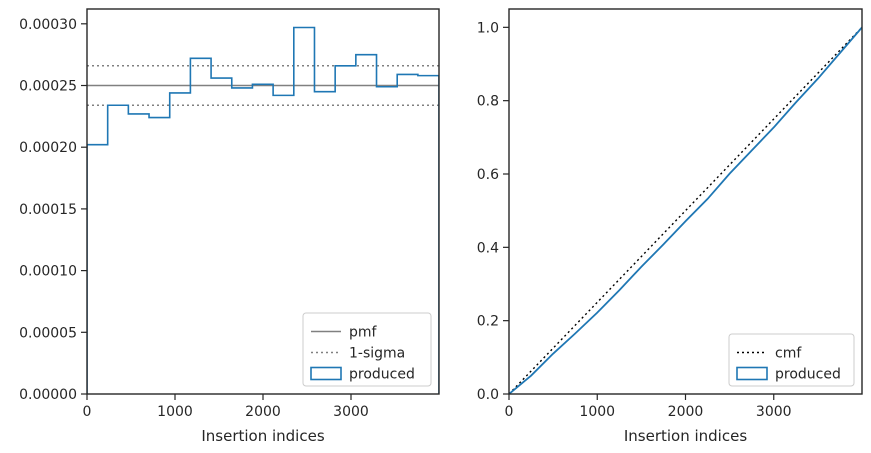  Describe the element at coordinates (488, 102) in the screenshot. I see `y-tick-label: 0.8` at that location.